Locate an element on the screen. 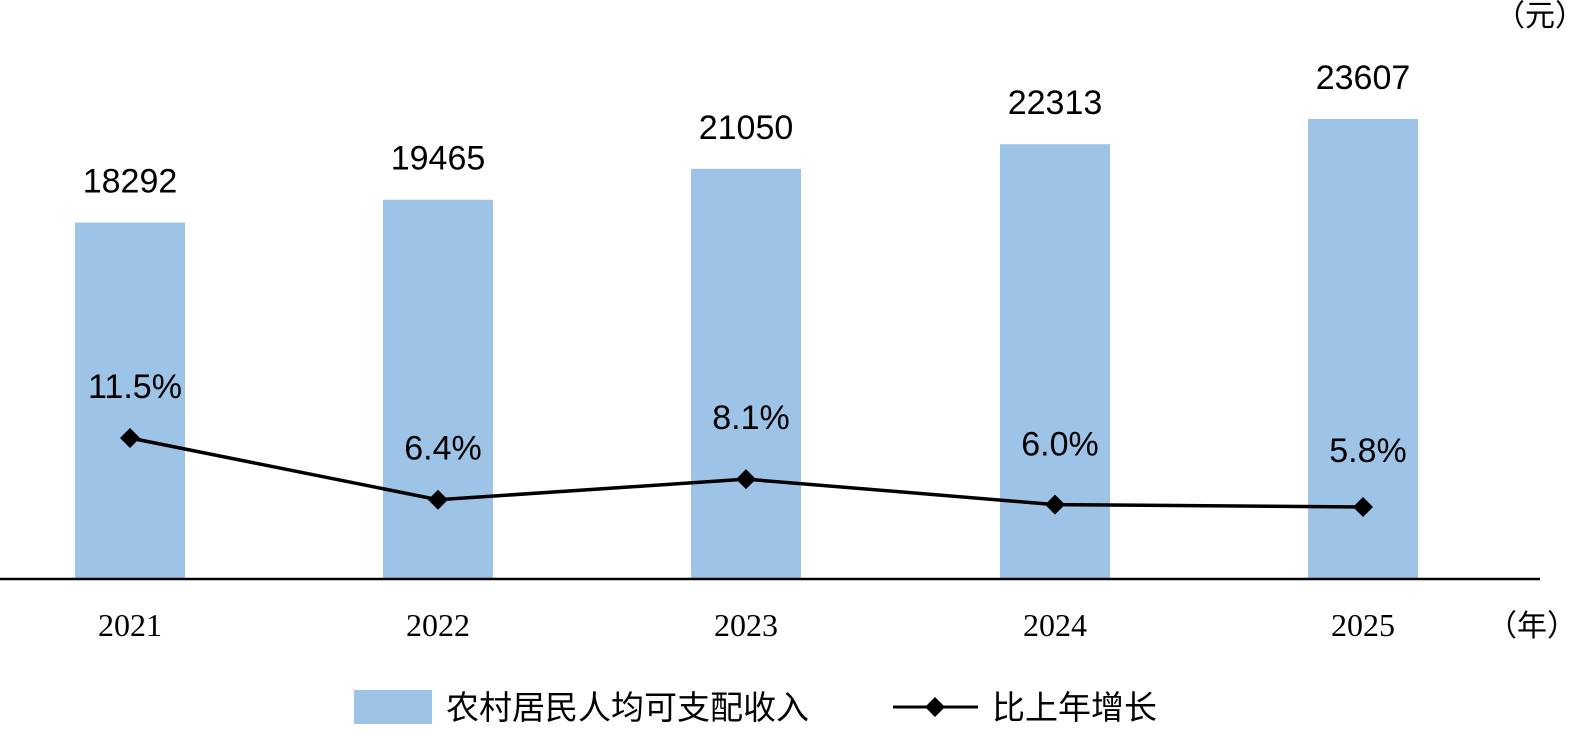  legend-label-income: 农村居民人均可支配收入 is located at coordinates (627, 707).